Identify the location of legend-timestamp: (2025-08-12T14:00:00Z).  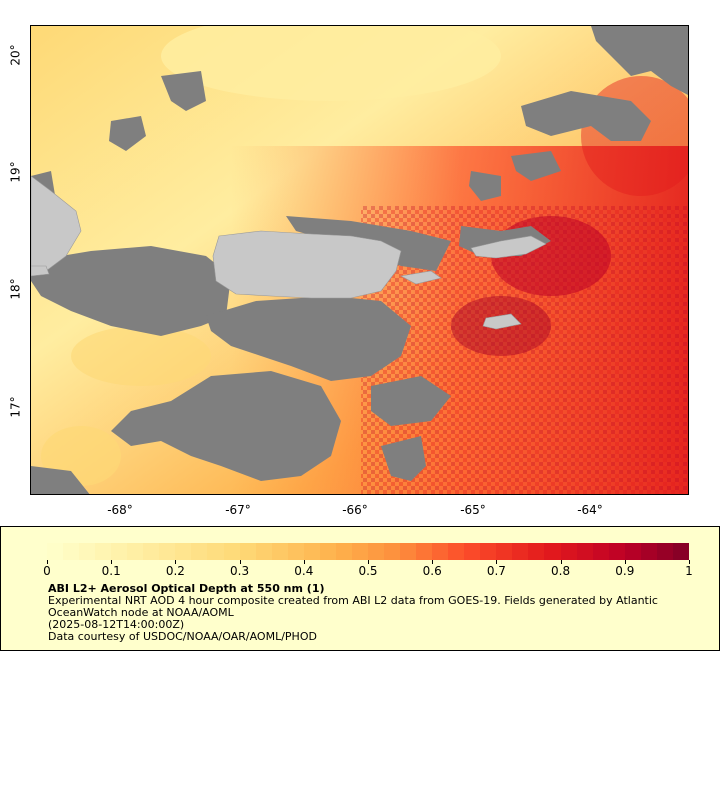
(116, 624).